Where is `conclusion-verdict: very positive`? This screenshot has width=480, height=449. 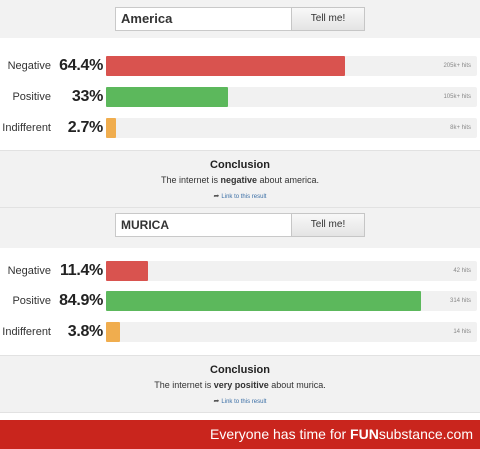
conclusion-verdict: very positive is located at coordinates (241, 385).